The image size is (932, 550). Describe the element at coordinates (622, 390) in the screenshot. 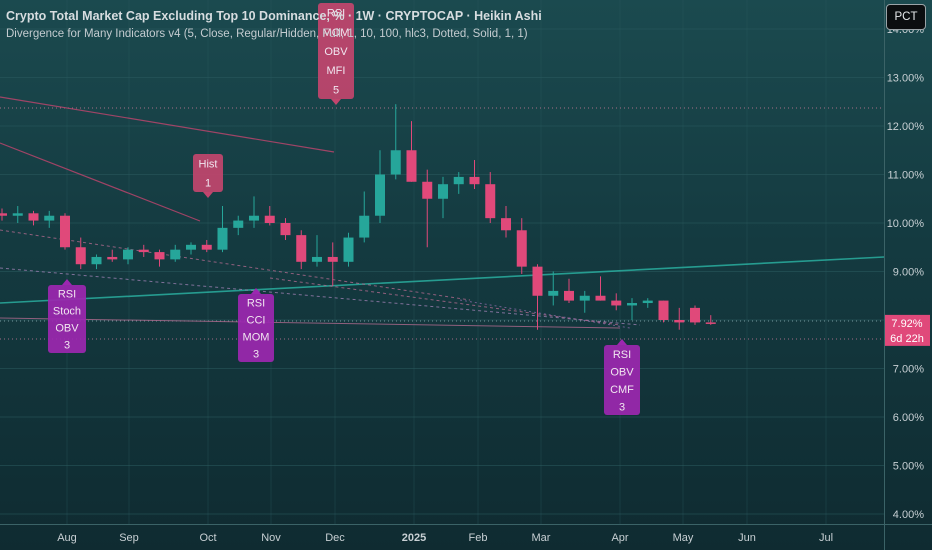

I see `label-text: CMF` at that location.